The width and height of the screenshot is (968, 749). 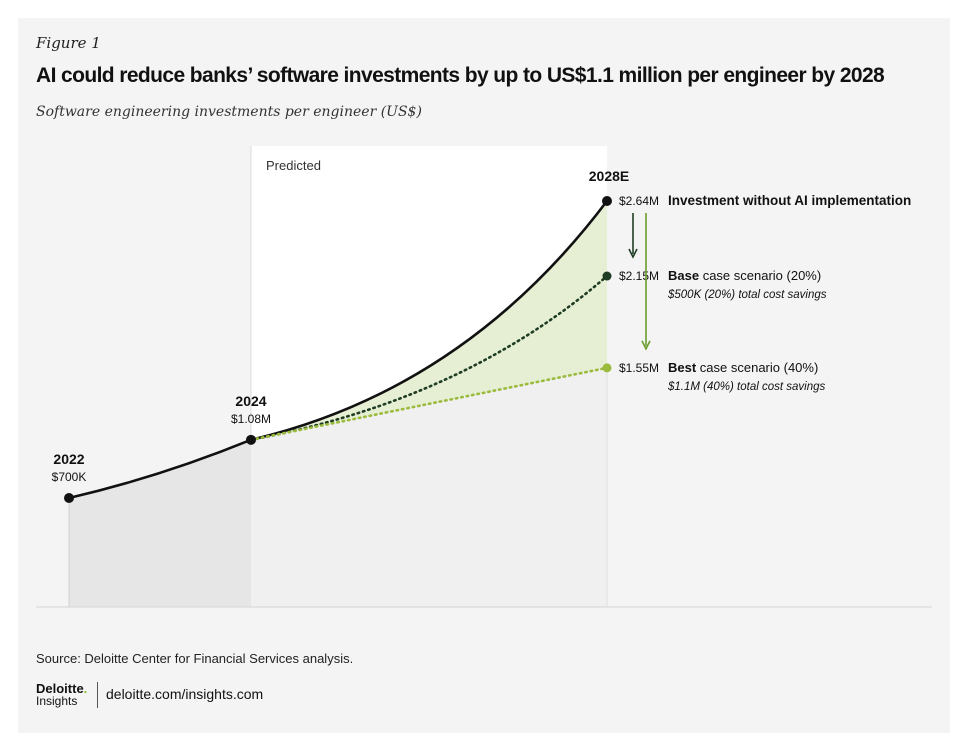 What do you see at coordinates (760, 275) in the screenshot?
I see `series-label-base-rest: case scenario (20%)` at bounding box center [760, 275].